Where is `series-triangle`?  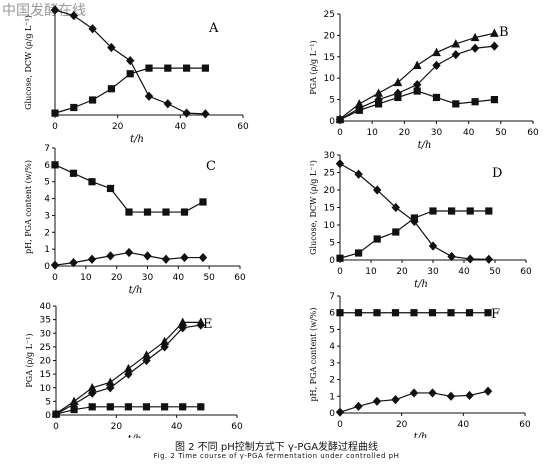
series-triangle is located at coordinates (128, 367).